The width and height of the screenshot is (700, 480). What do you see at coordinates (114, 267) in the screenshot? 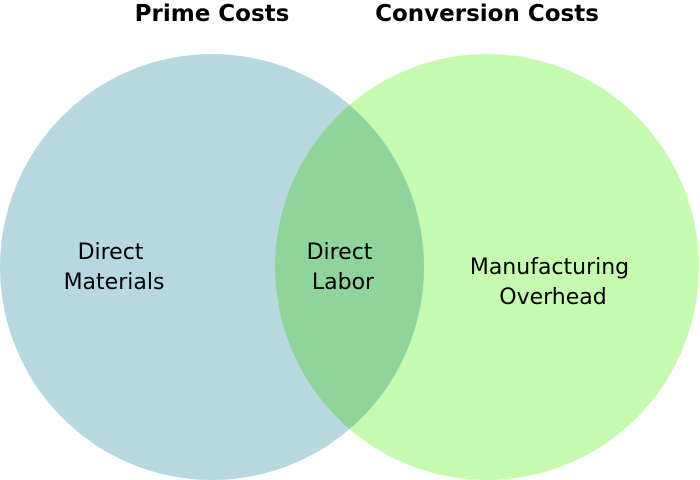
I see `direct-materials-label: Direct Materials` at bounding box center [114, 267].